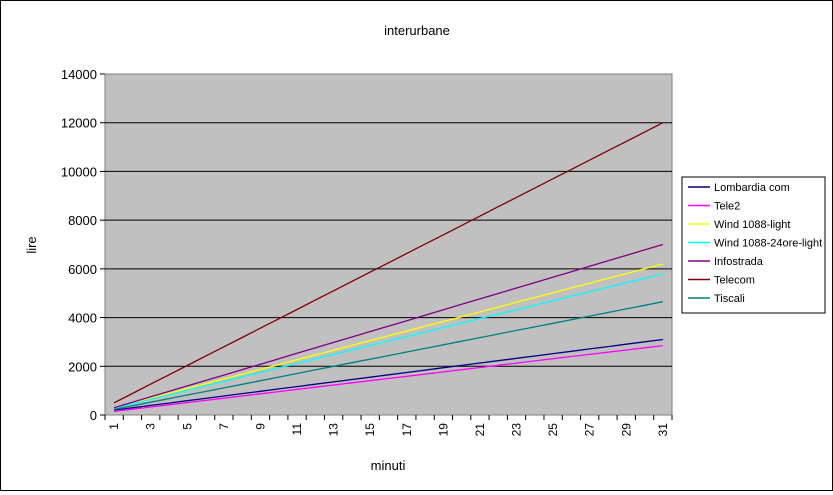 This screenshot has height=495, width=833. I want to click on x-axis-label: minuti, so click(388, 465).